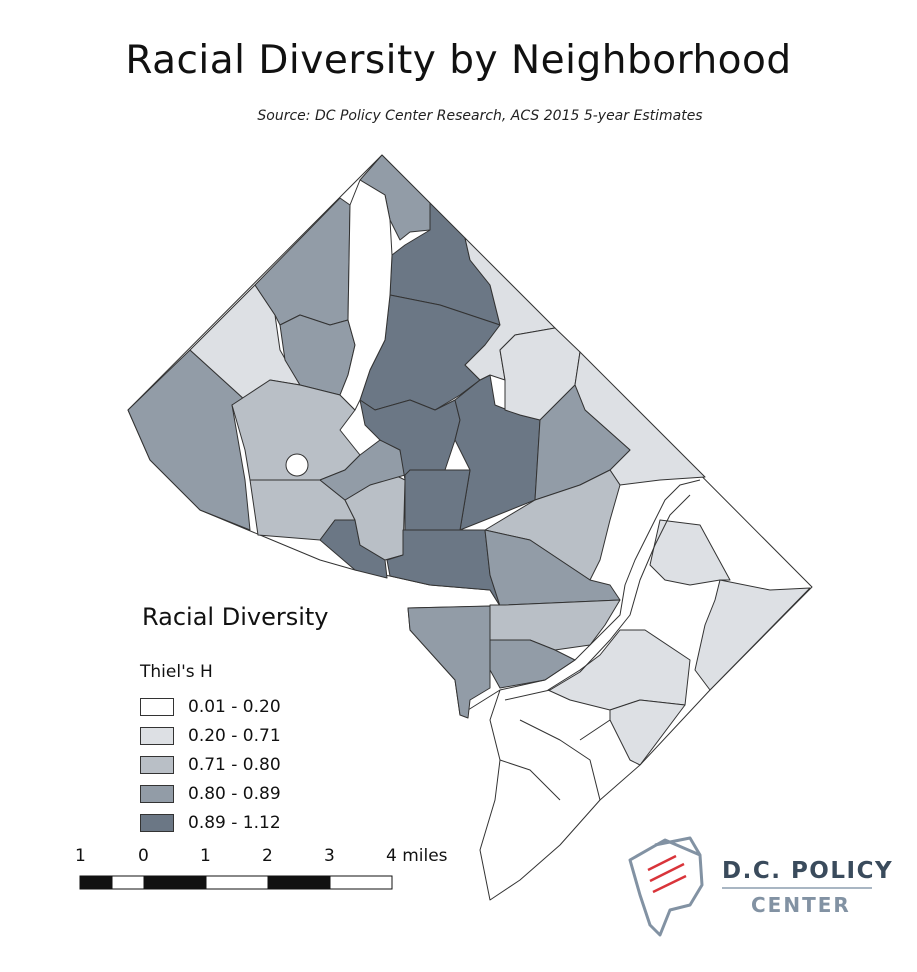 The image size is (917, 972). What do you see at coordinates (366, 295) in the screenshot?
I see `park` at bounding box center [366, 295].